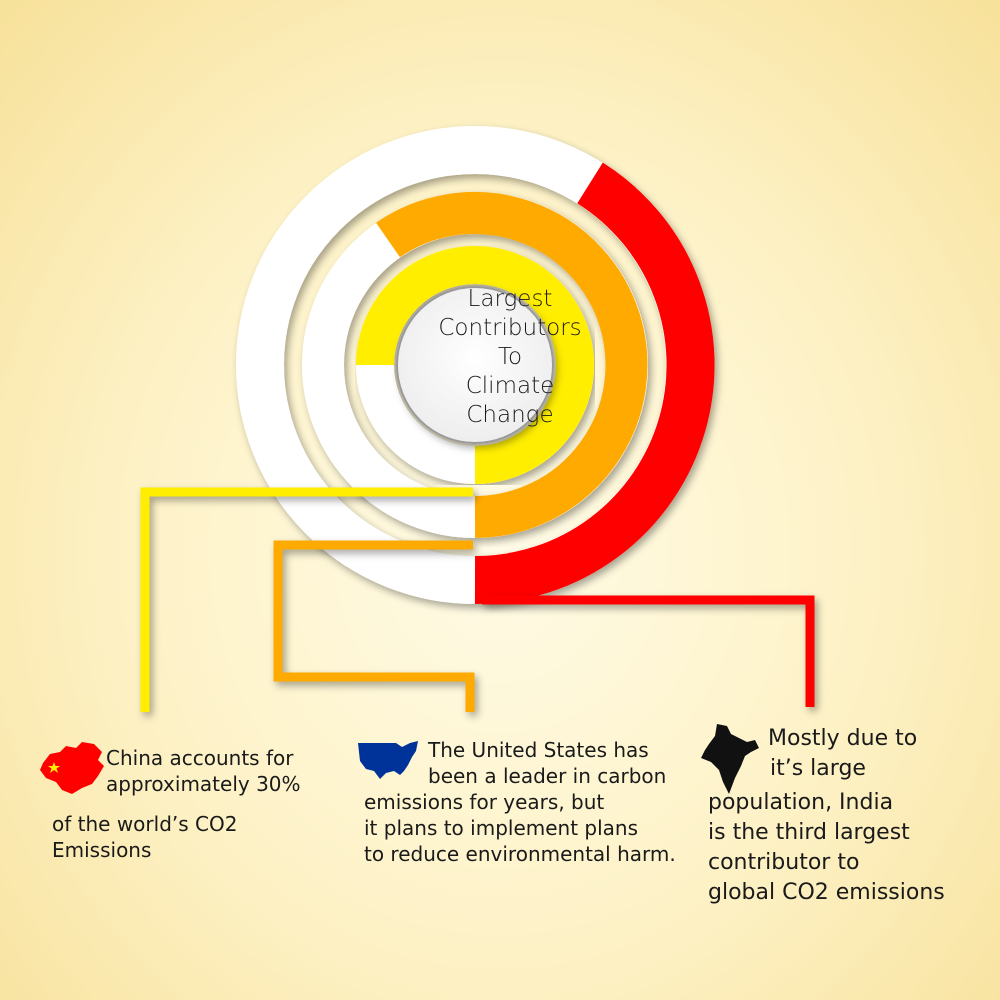 This screenshot has height=1000, width=1000. I want to click on china-note-continued: of the world’s CO2 Emissions, so click(145, 837).